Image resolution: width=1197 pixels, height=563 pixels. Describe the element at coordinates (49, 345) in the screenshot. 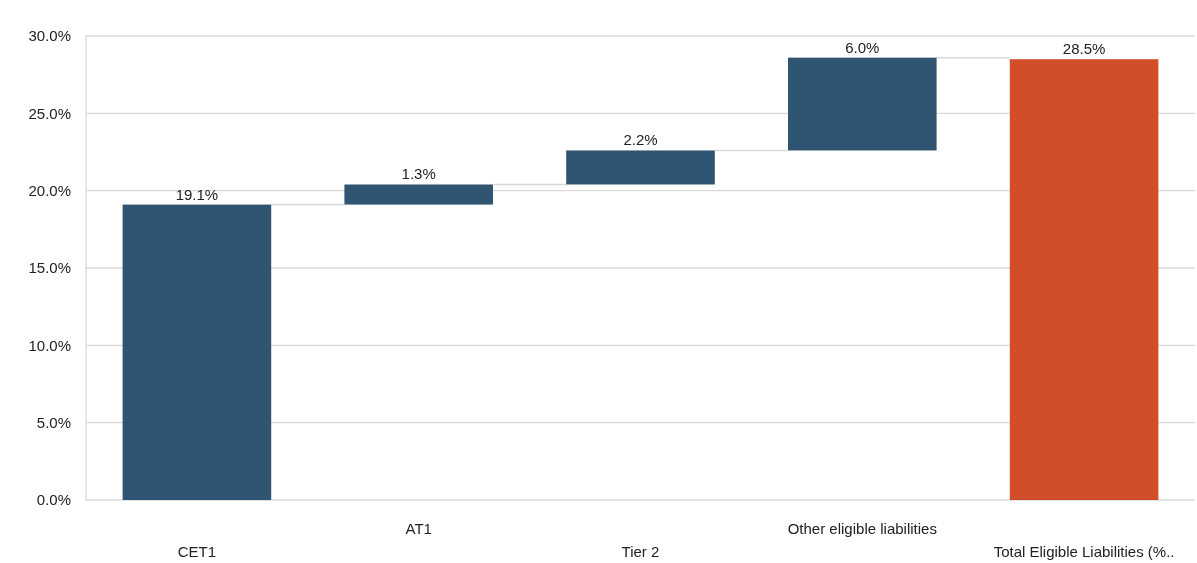

I see `y-tick-label: 10.0%` at that location.